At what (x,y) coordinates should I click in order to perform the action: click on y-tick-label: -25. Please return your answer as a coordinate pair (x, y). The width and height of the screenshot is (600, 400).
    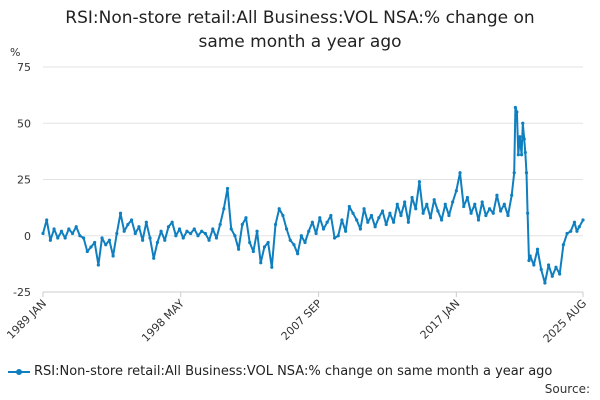
    Looking at the image, I should click on (22, 292).